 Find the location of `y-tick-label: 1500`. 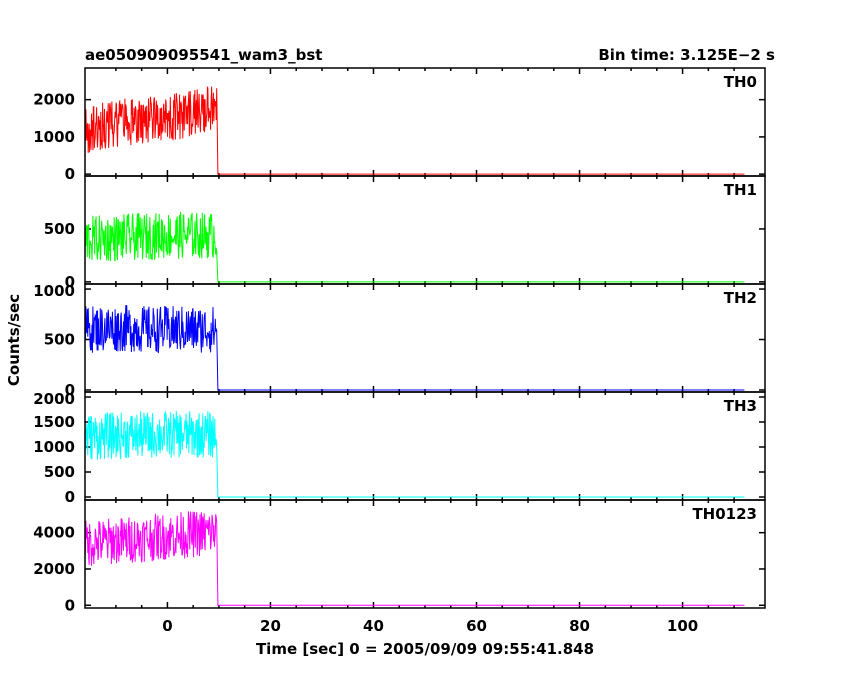

y-tick-label: 1500 is located at coordinates (54, 422).